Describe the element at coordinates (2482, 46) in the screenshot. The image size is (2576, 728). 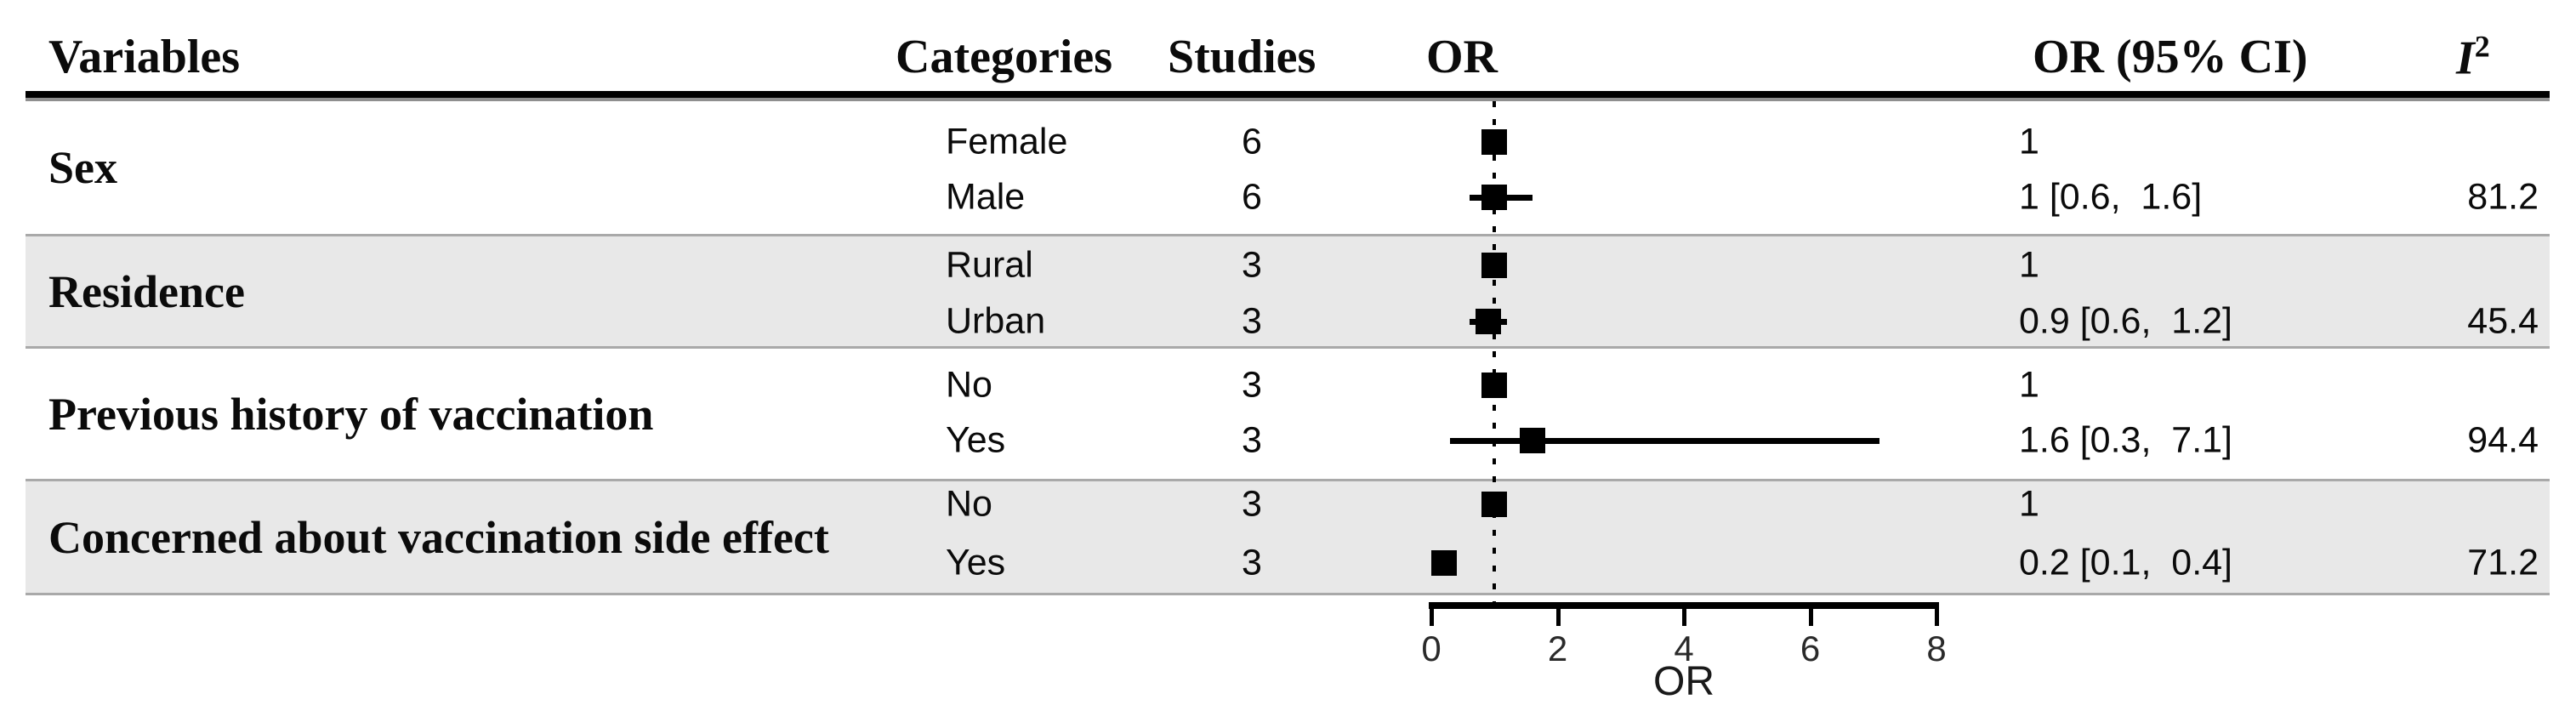
I see `i2-exponent: 2` at that location.